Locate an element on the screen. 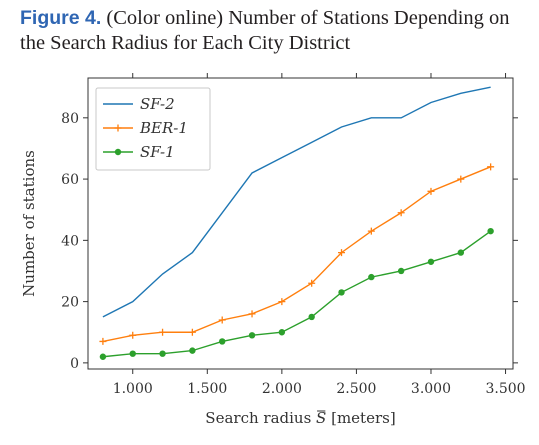 The width and height of the screenshot is (539, 445). legend-label-ber-1: BER-1 is located at coordinates (163, 128).